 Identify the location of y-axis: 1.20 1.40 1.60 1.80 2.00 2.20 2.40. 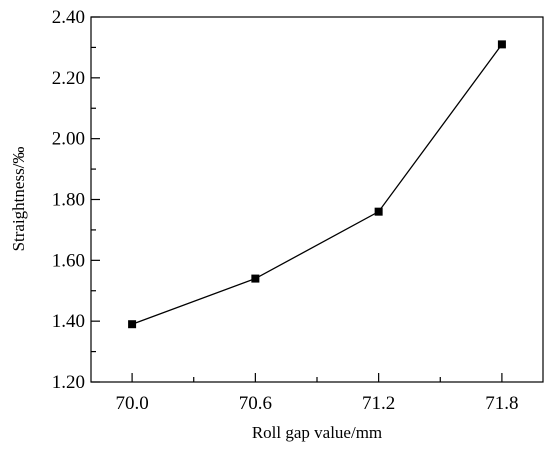
(76, 200).